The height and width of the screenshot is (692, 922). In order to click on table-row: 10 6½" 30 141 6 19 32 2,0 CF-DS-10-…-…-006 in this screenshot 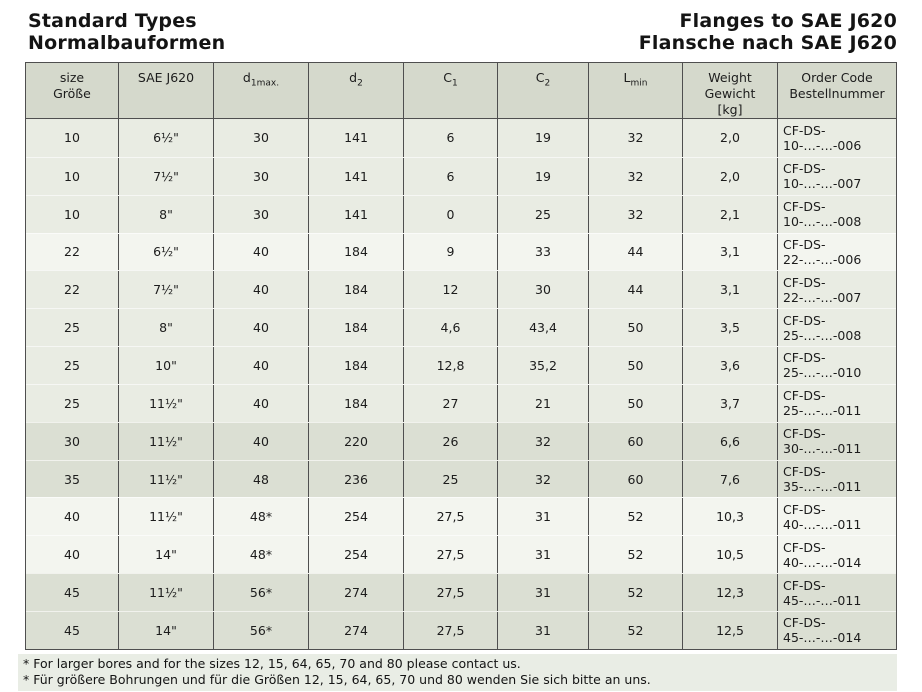, I will do `click(461, 138)`.